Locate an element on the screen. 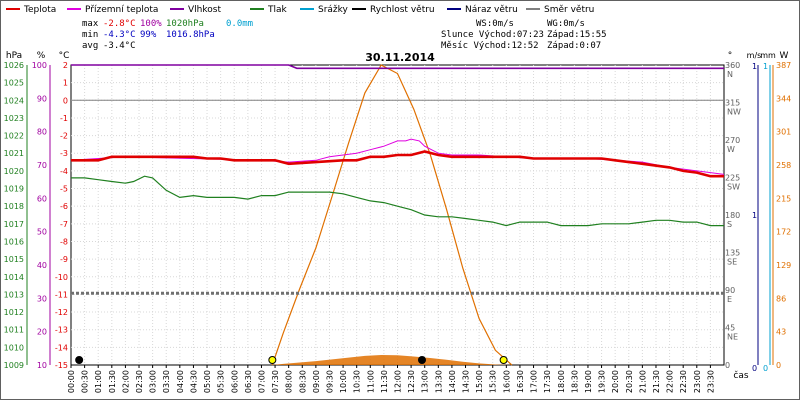 The height and width of the screenshot is (400, 800). dir-tick-label: 45 is located at coordinates (730, 328).